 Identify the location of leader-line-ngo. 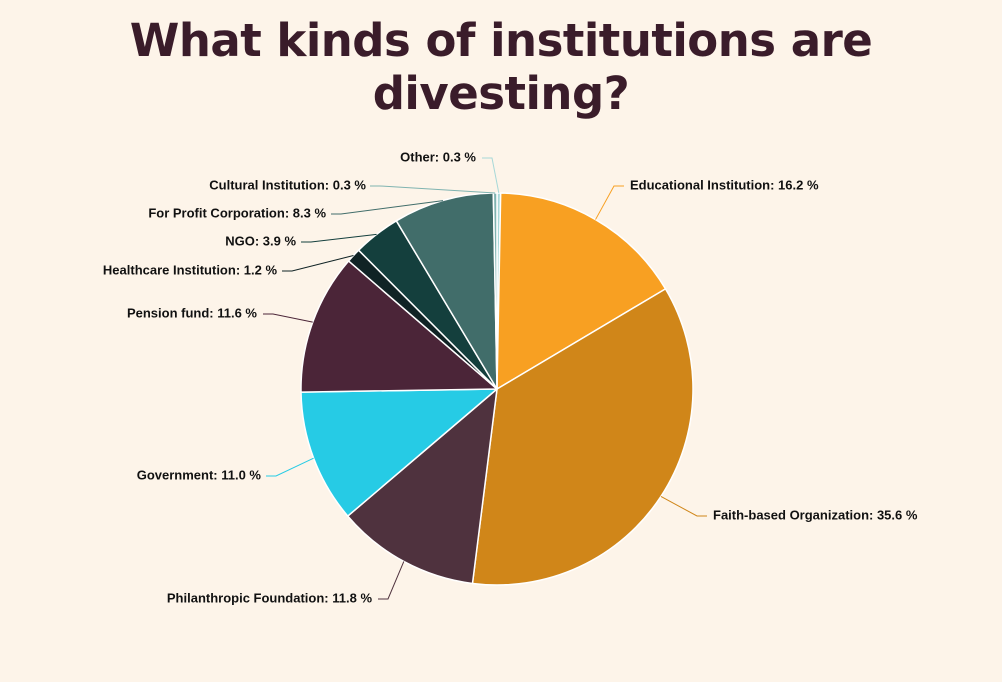
(339, 238).